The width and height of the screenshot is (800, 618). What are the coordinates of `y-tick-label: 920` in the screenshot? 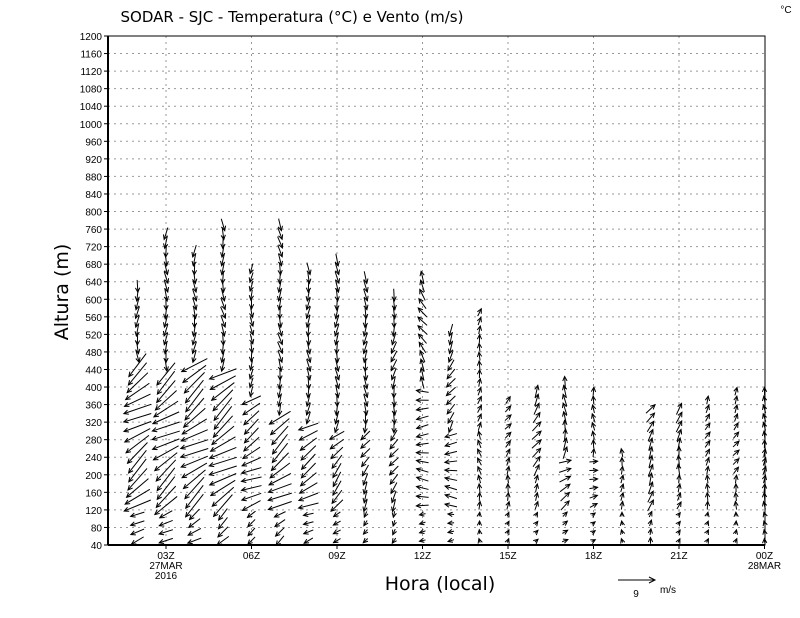 It's located at (93, 160).